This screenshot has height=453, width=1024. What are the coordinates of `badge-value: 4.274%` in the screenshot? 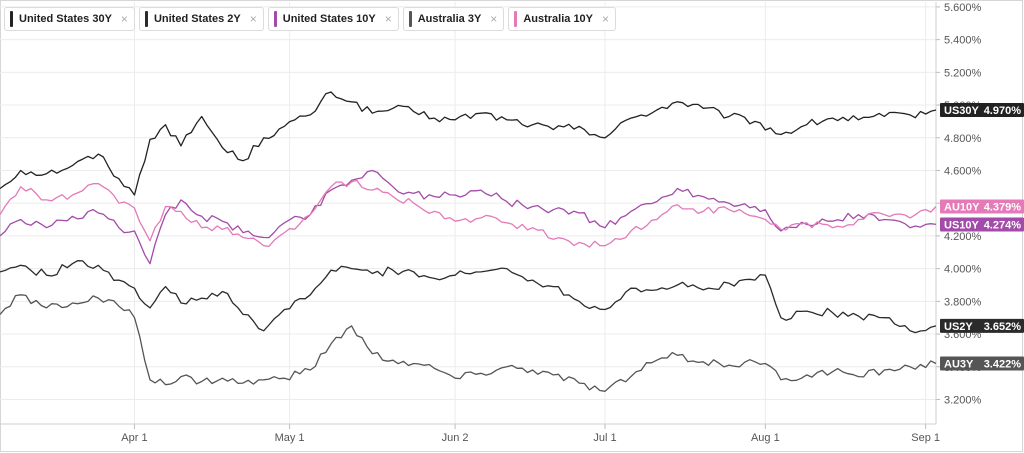 It's located at (1003, 225).